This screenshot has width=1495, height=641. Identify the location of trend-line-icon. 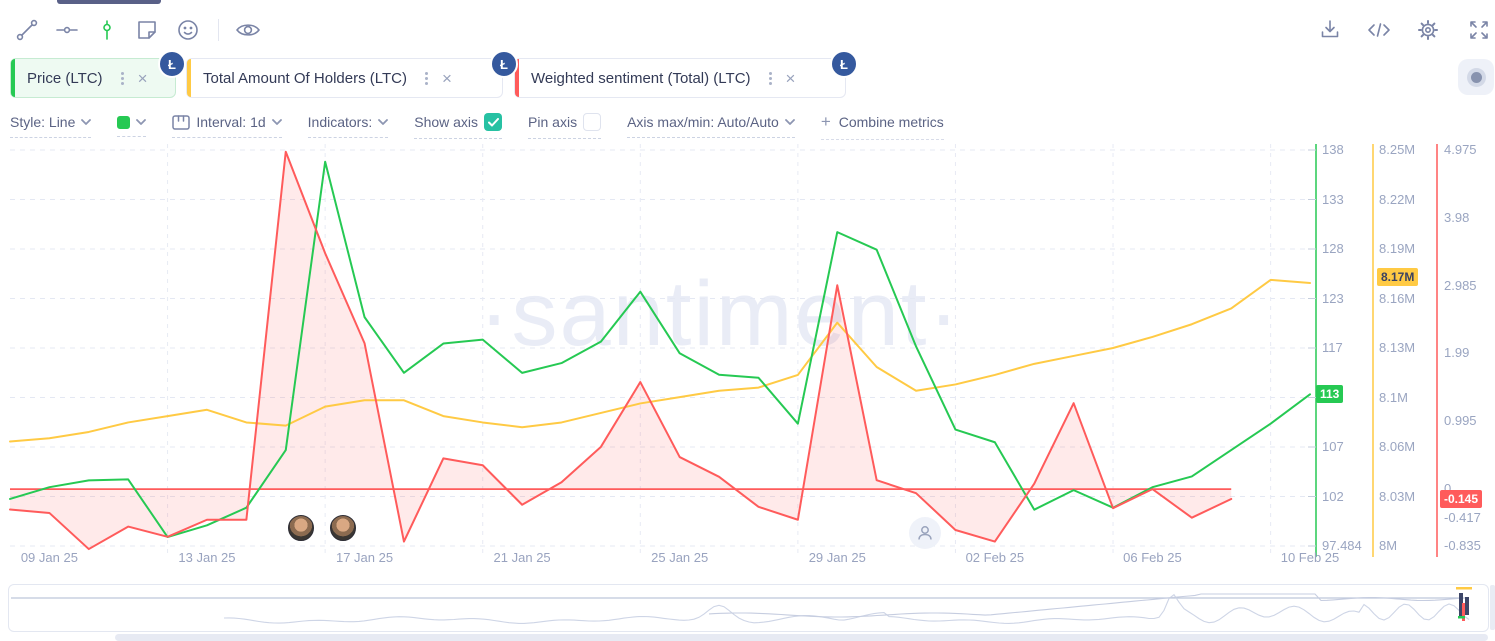
(27, 30).